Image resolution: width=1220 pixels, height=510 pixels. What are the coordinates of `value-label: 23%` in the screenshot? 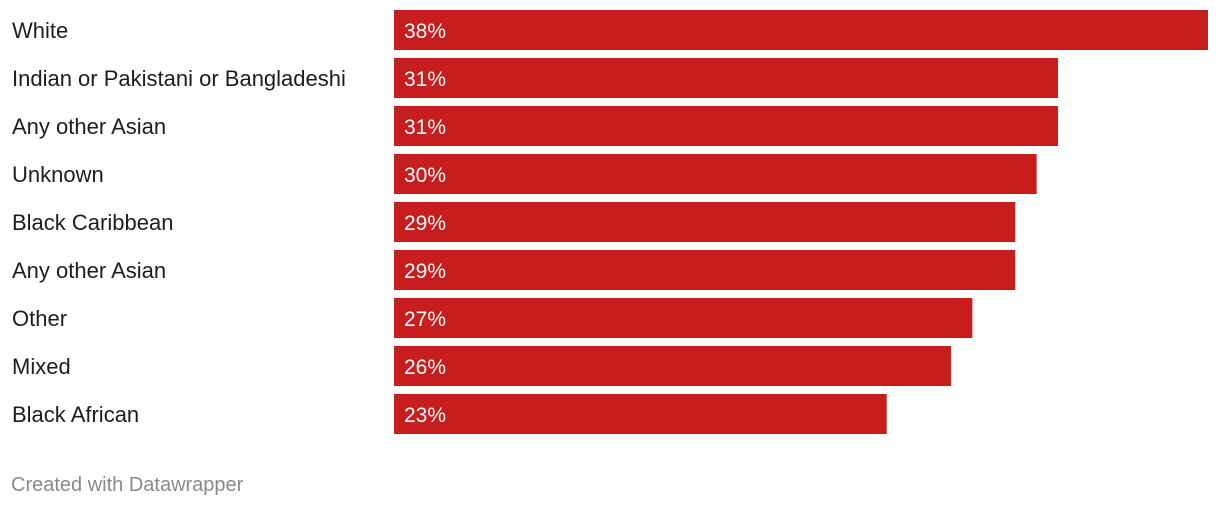 It's located at (425, 415).